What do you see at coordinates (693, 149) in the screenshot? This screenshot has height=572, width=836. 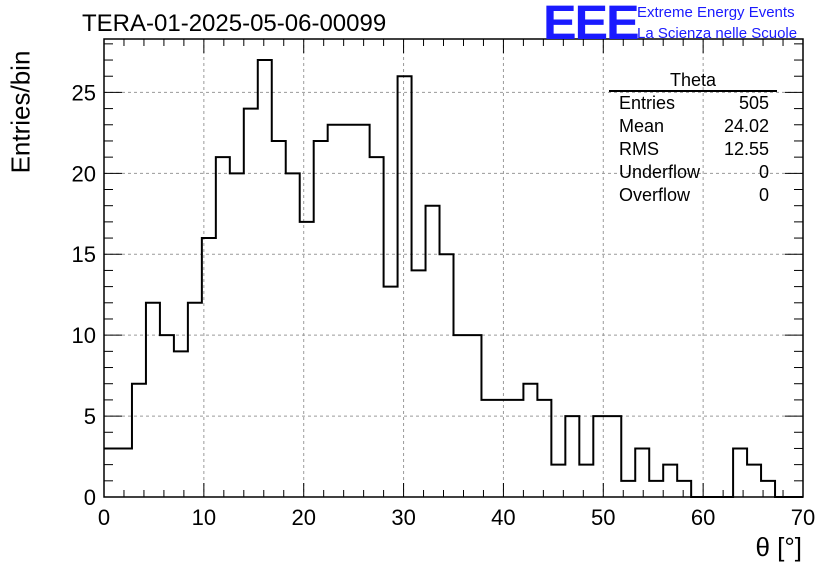 I see `stats-row-rms: RMS 12.55` at bounding box center [693, 149].